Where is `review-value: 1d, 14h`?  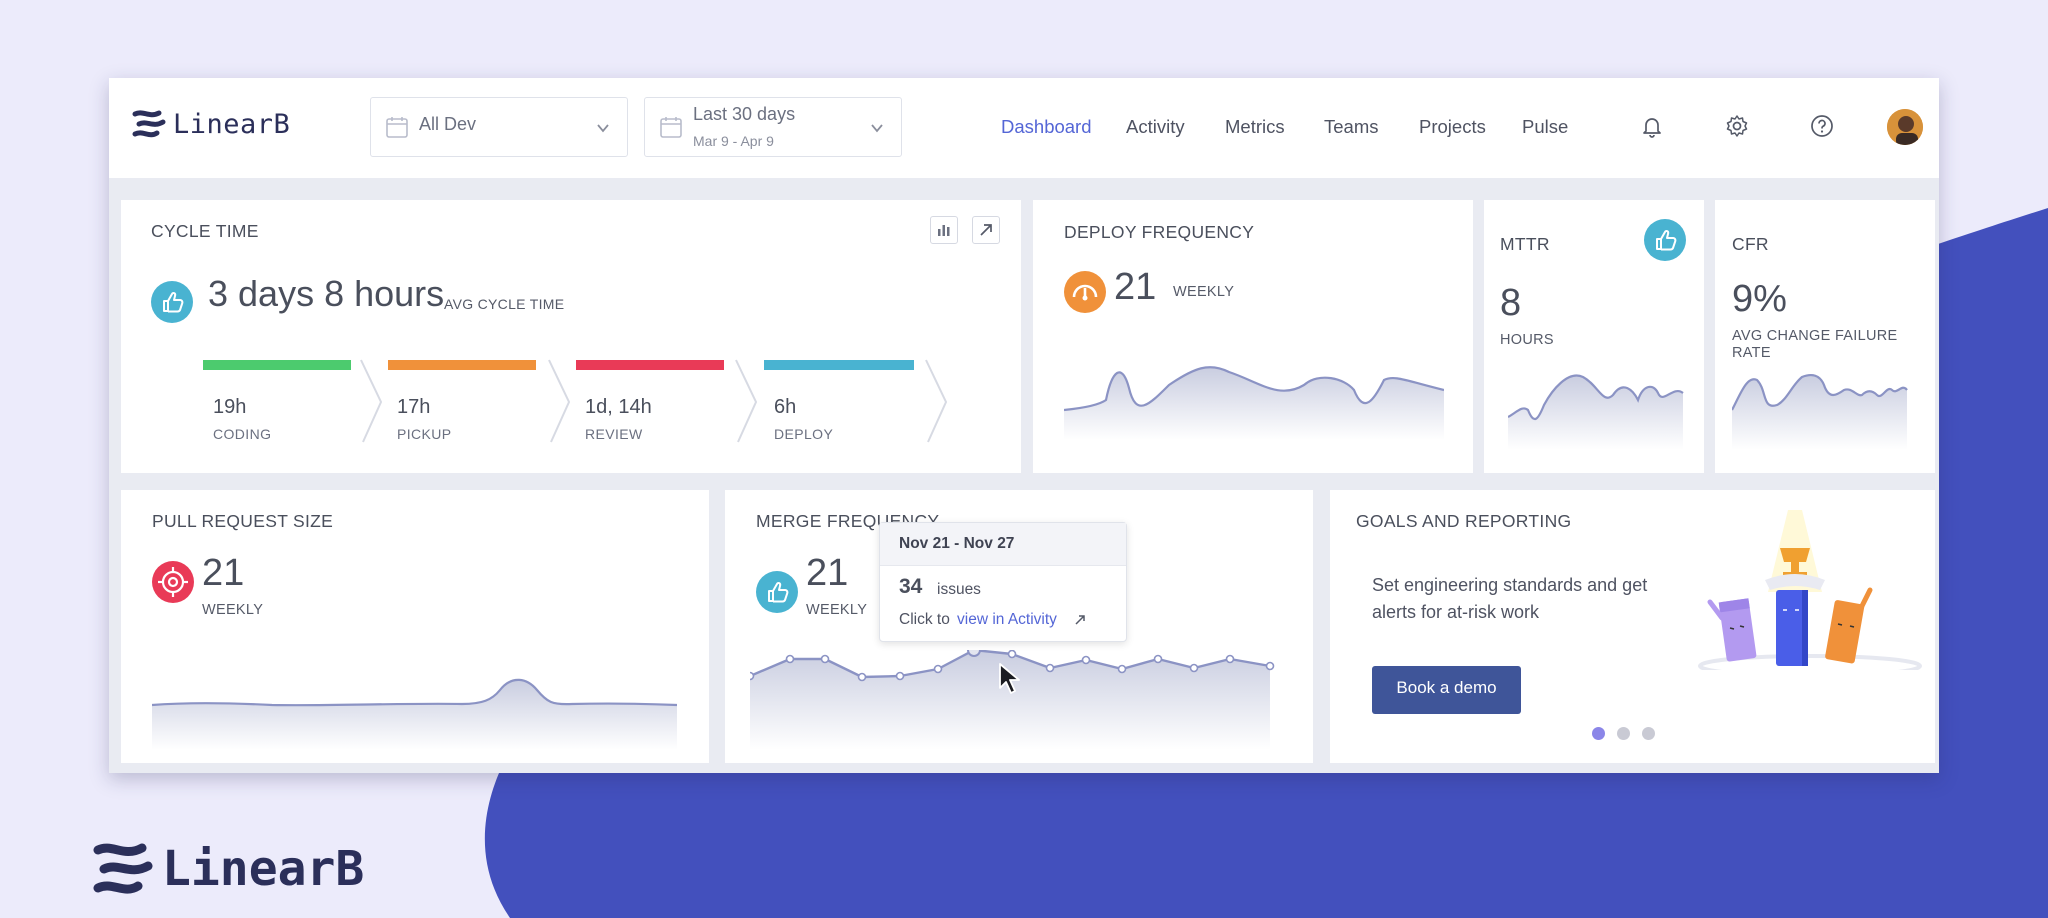 review-value: 1d, 14h is located at coordinates (618, 407).